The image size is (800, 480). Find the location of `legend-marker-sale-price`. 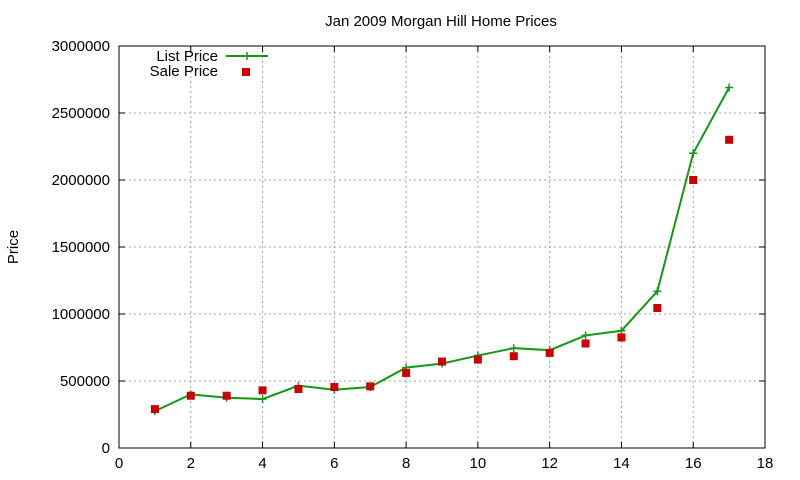

legend-marker-sale-price is located at coordinates (246, 72).